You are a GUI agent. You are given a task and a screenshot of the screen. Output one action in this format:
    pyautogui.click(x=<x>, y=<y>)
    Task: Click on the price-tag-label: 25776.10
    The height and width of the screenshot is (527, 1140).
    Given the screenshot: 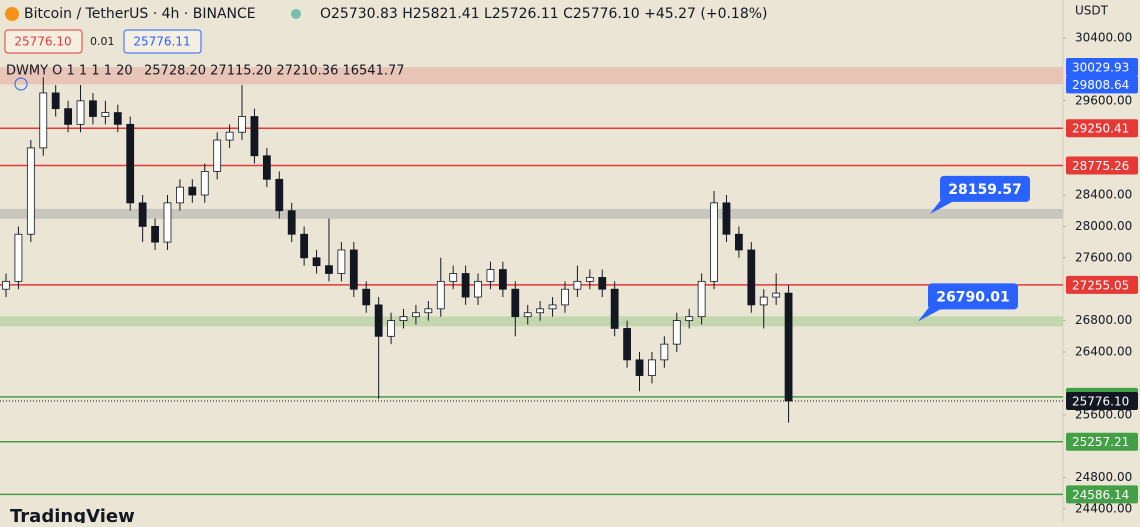 What is the action you would take?
    pyautogui.click(x=1100, y=401)
    